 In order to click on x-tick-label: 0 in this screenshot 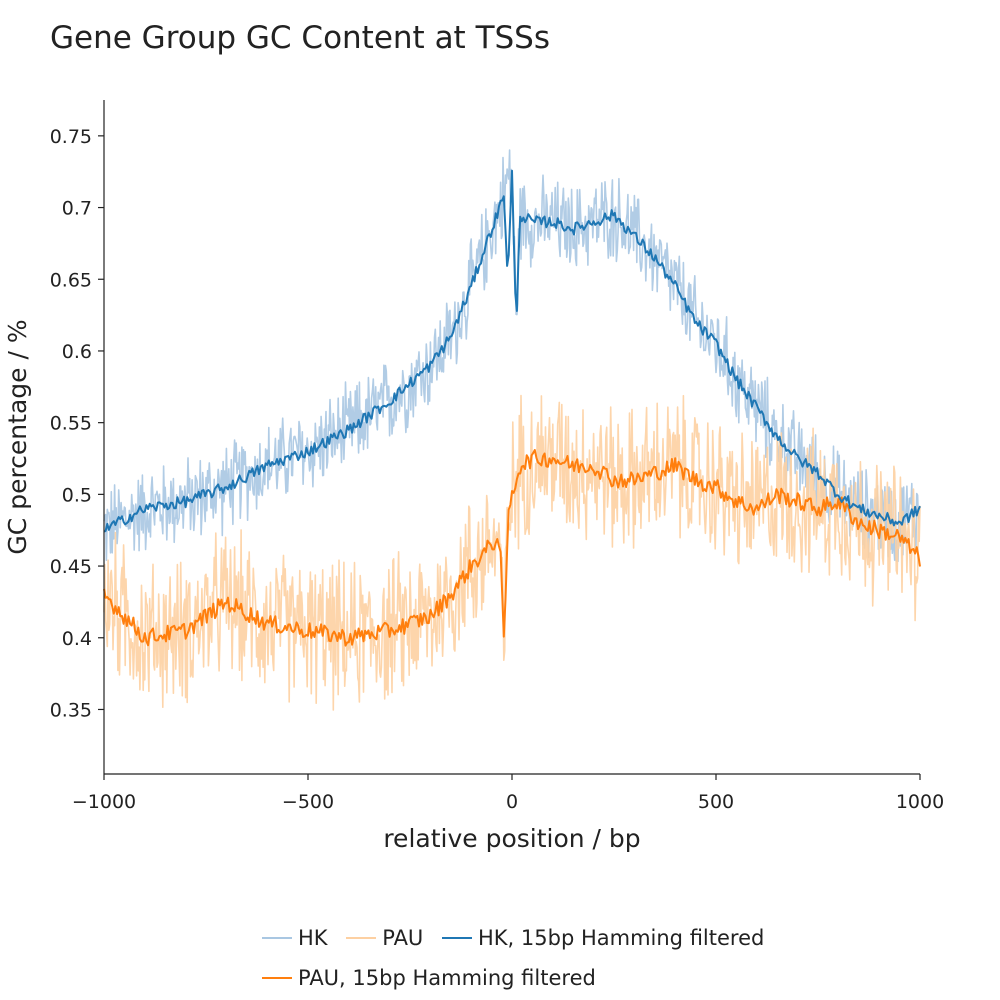, I will do `click(512, 802)`.